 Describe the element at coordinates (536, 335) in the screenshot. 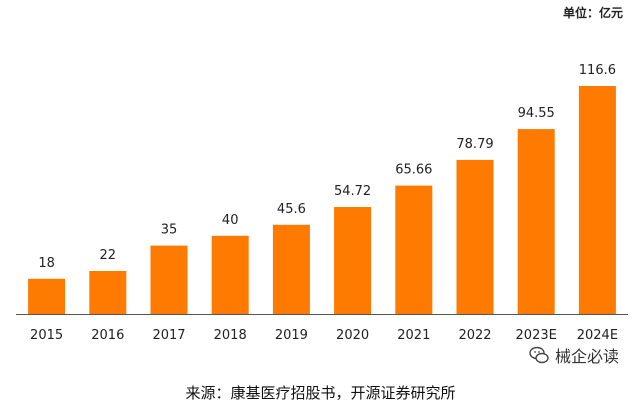

I see `x-tick-label-2023E: 2023E` at that location.